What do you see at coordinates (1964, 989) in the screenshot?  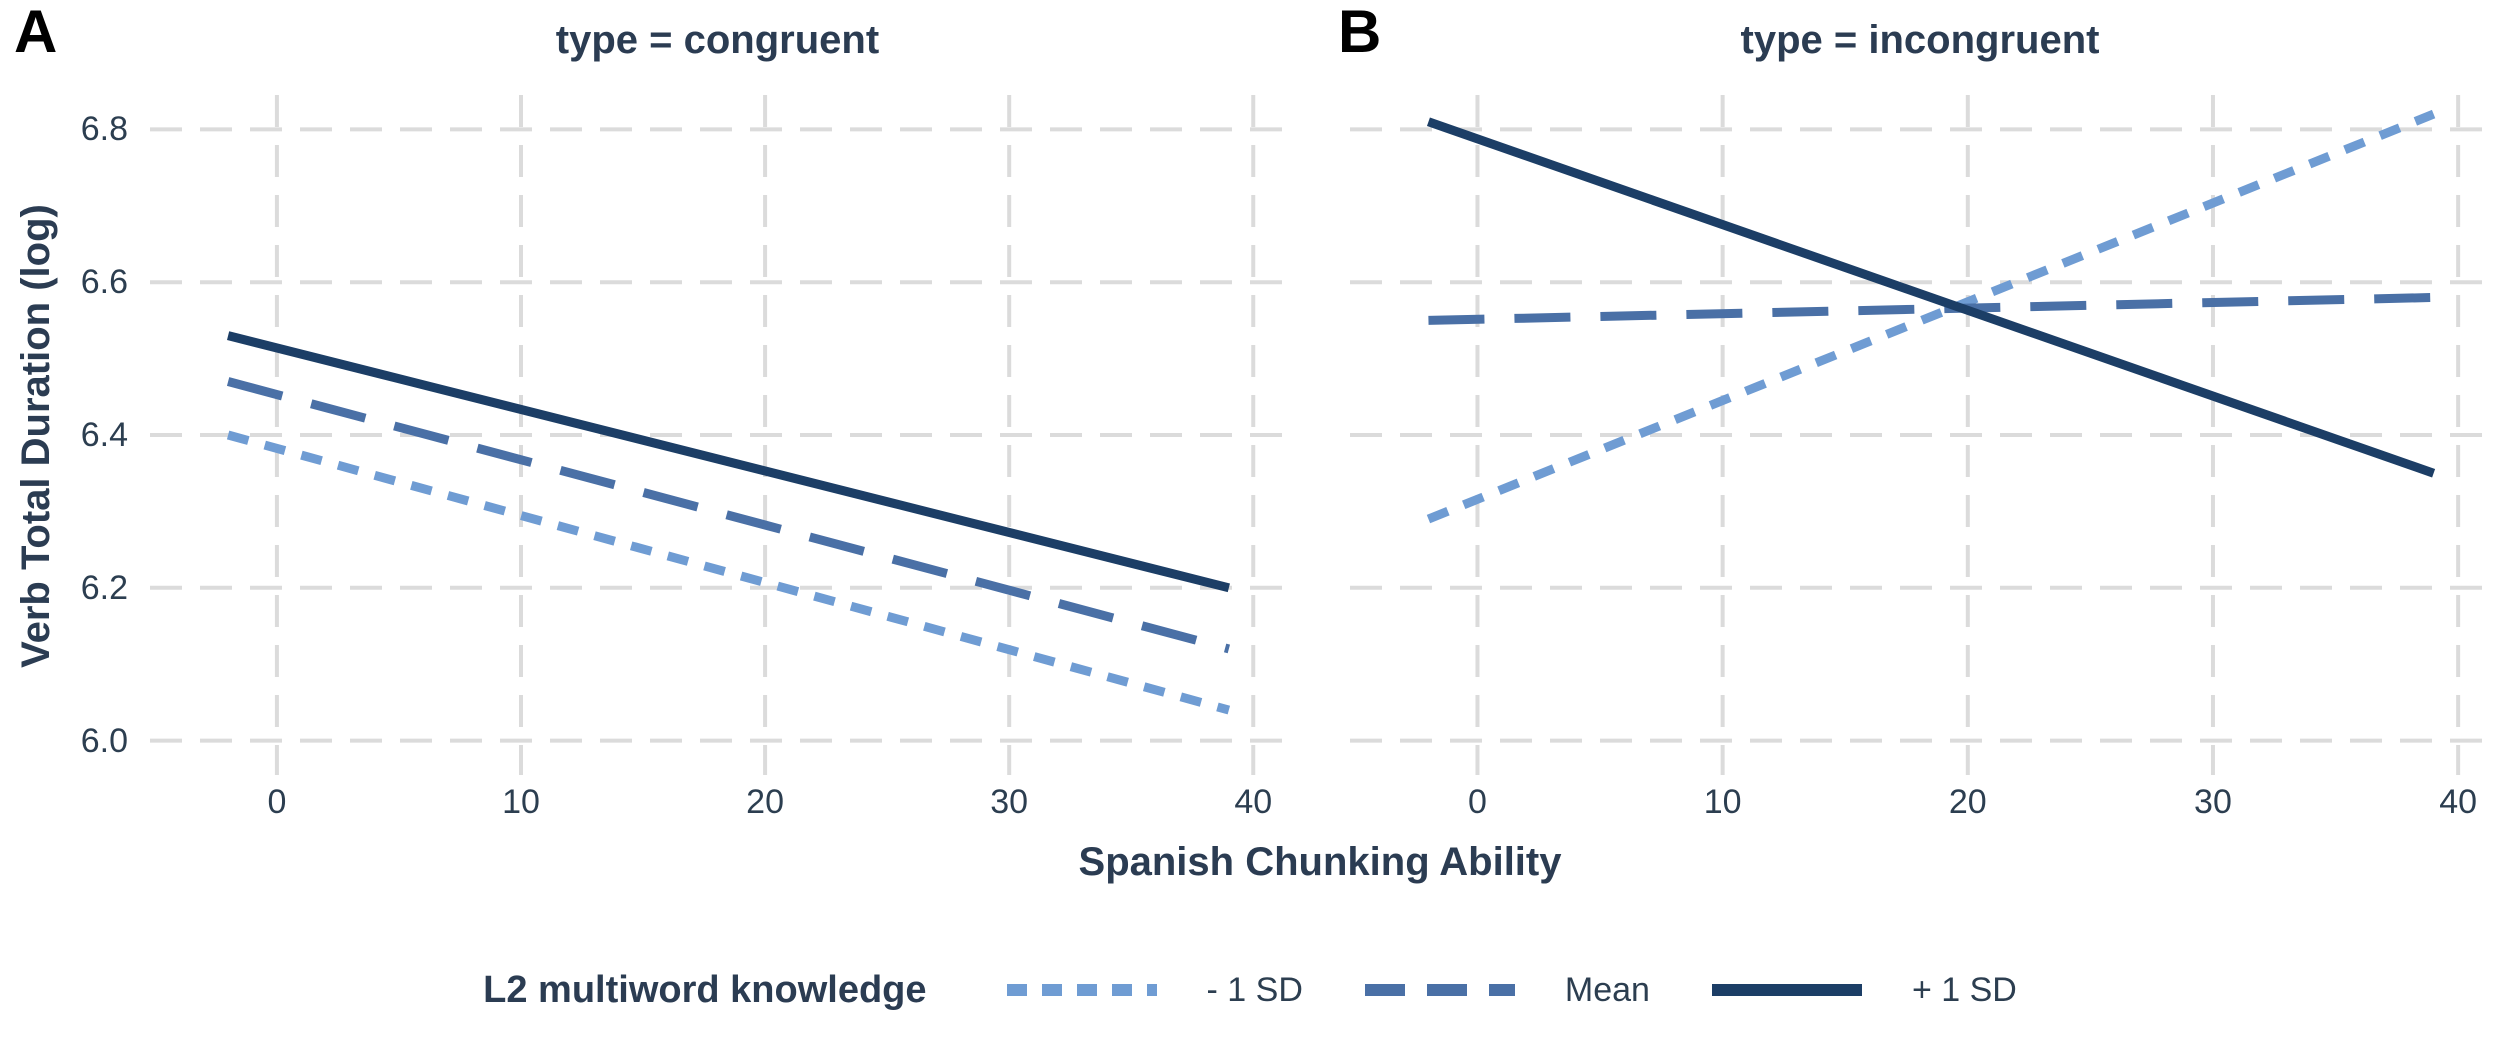 I see `legend-label-plus-1sd: + 1 SD` at bounding box center [1964, 989].